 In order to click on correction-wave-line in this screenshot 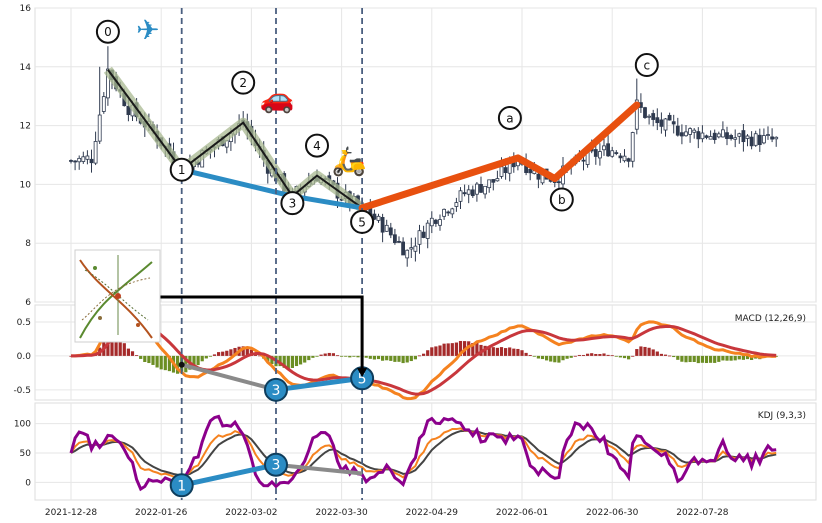, I will do `click(499, 156)`.